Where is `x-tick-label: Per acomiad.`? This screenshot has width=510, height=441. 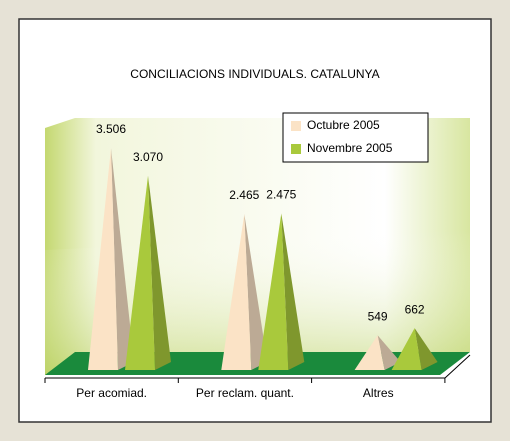 x-tick-label: Per acomiad. is located at coordinates (111, 393).